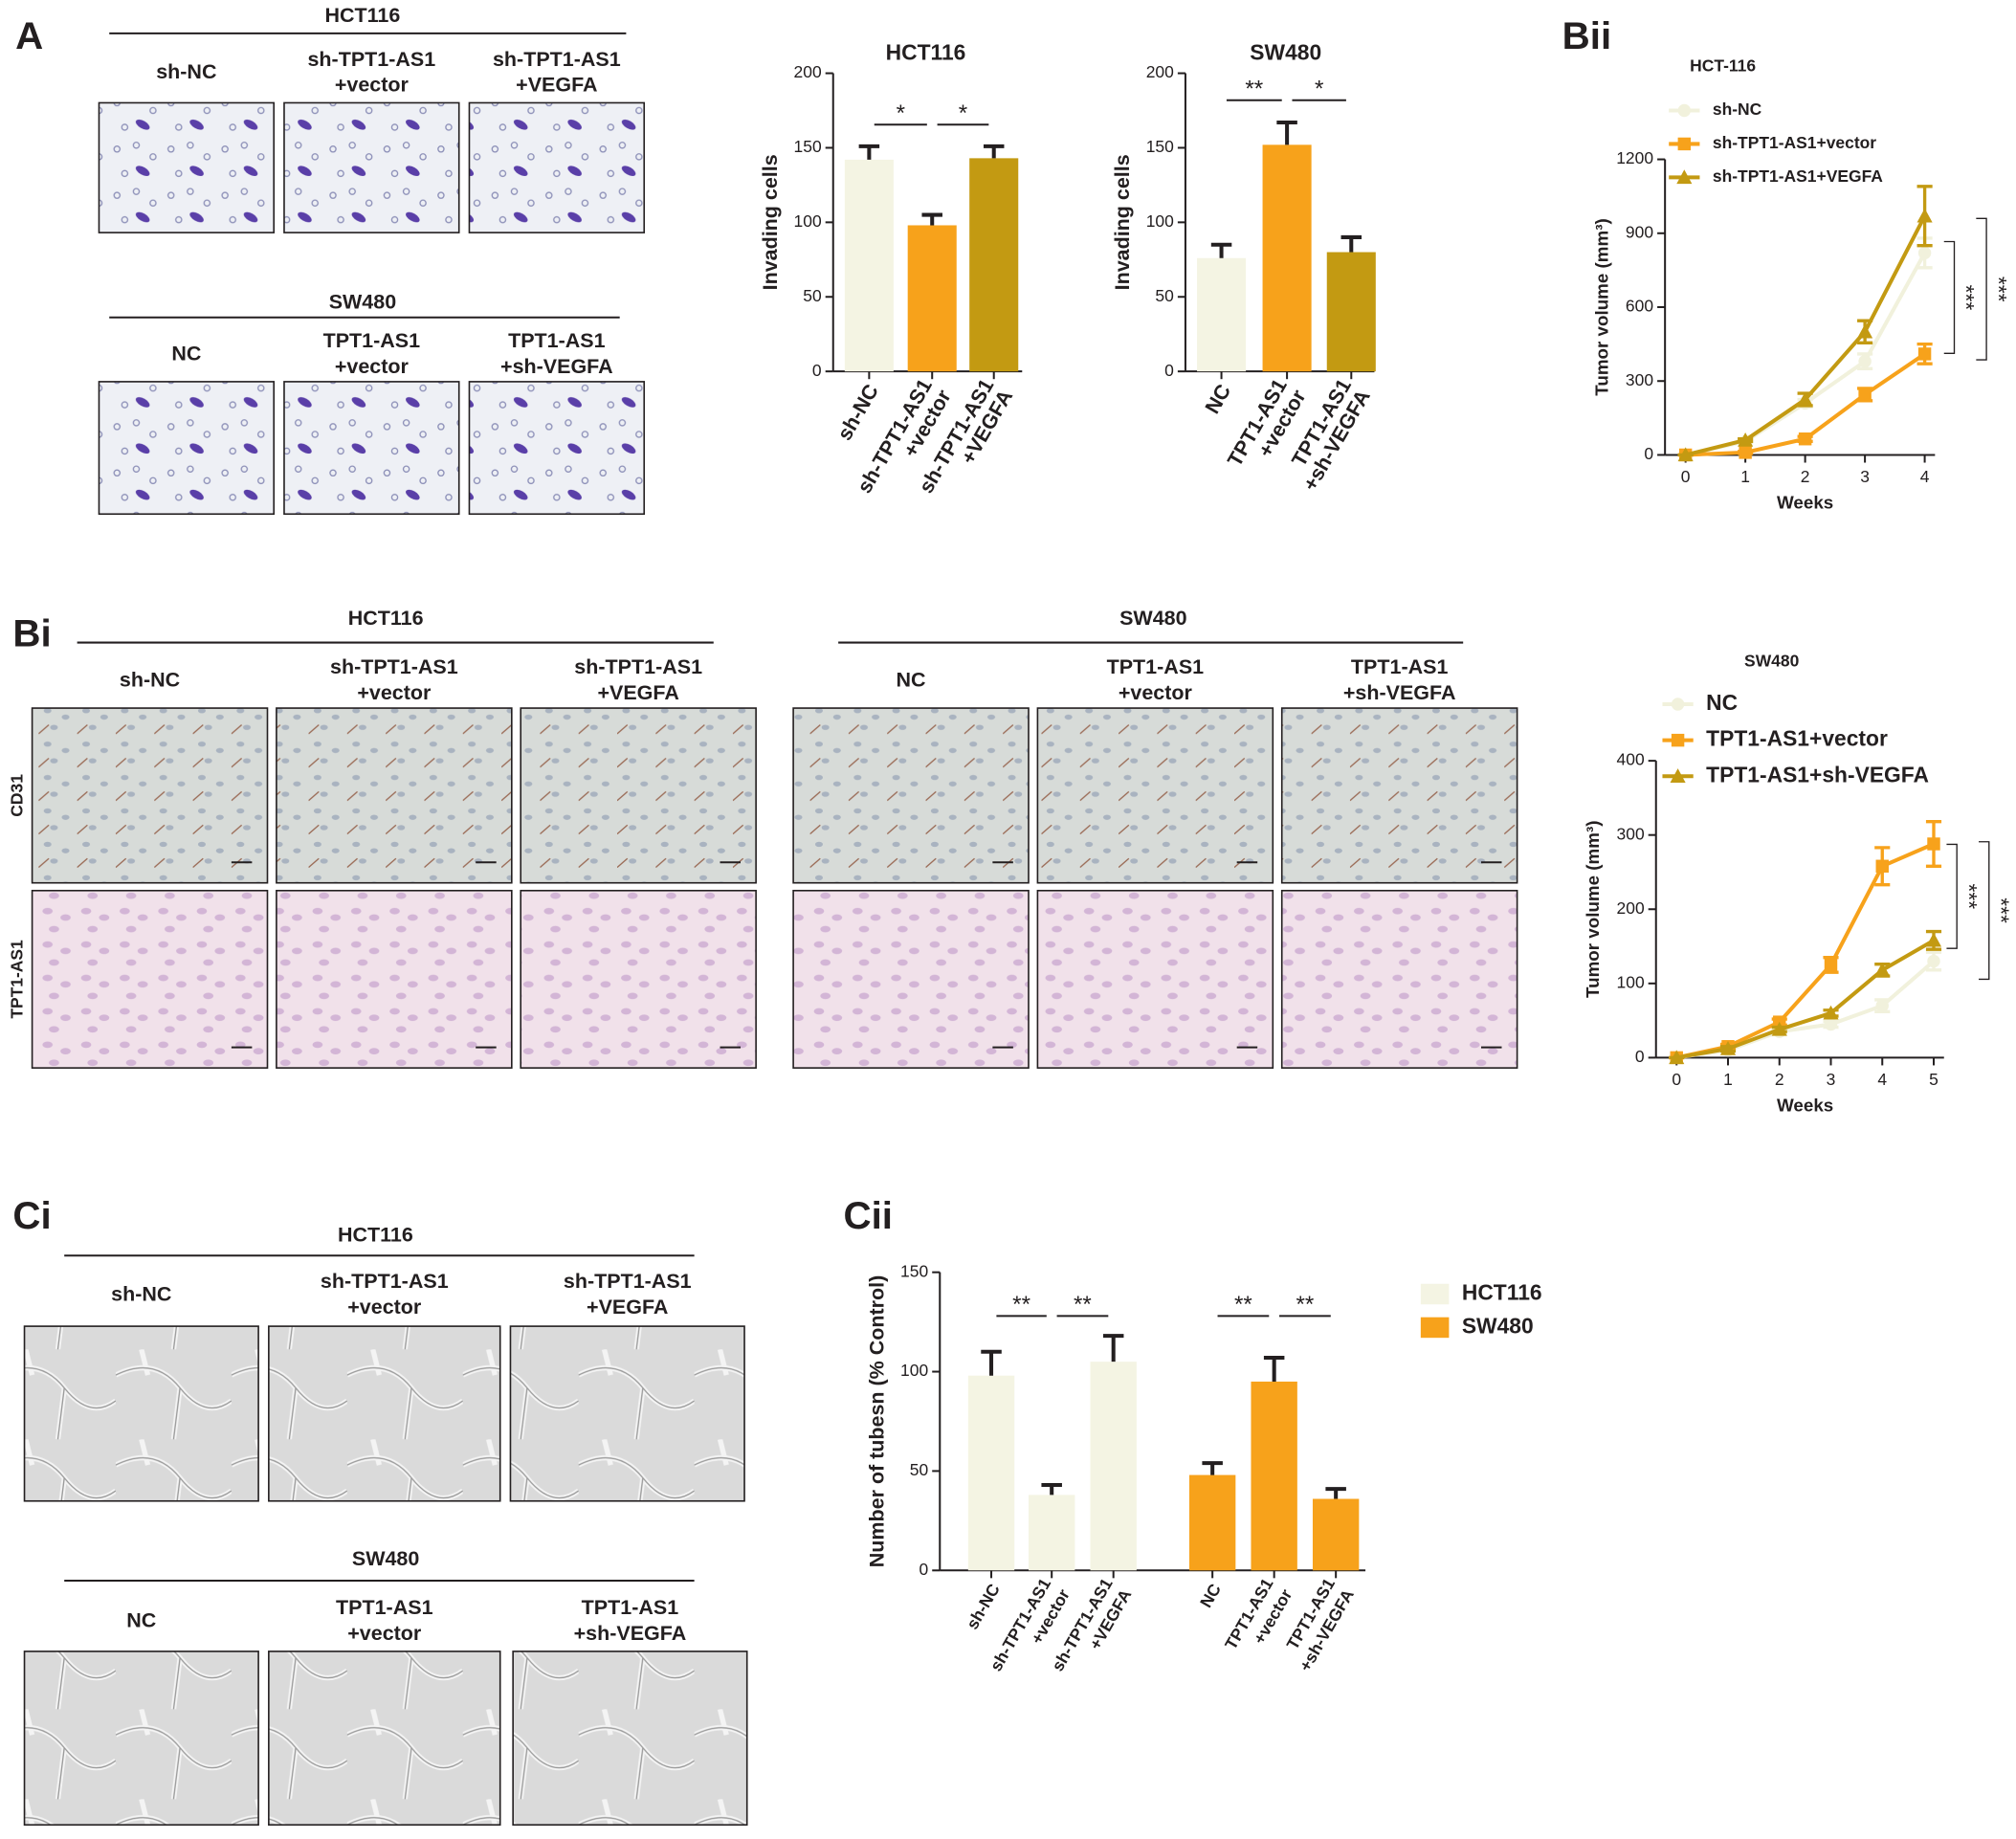  Describe the element at coordinates (1254, 88) in the screenshot. I see `significance-label: **` at that location.